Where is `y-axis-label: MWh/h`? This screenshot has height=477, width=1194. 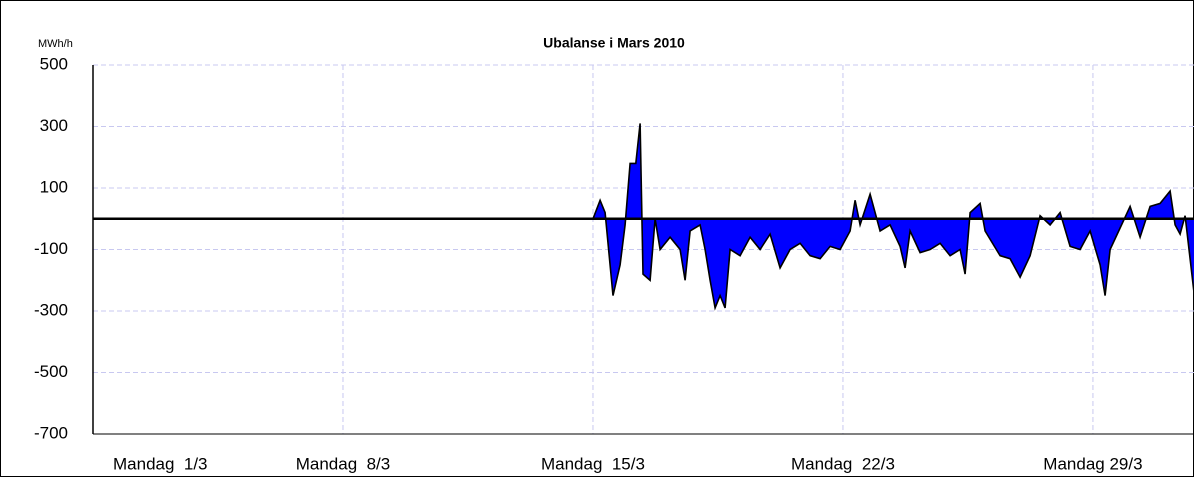
y-axis-label: MWh/h is located at coordinates (55, 44).